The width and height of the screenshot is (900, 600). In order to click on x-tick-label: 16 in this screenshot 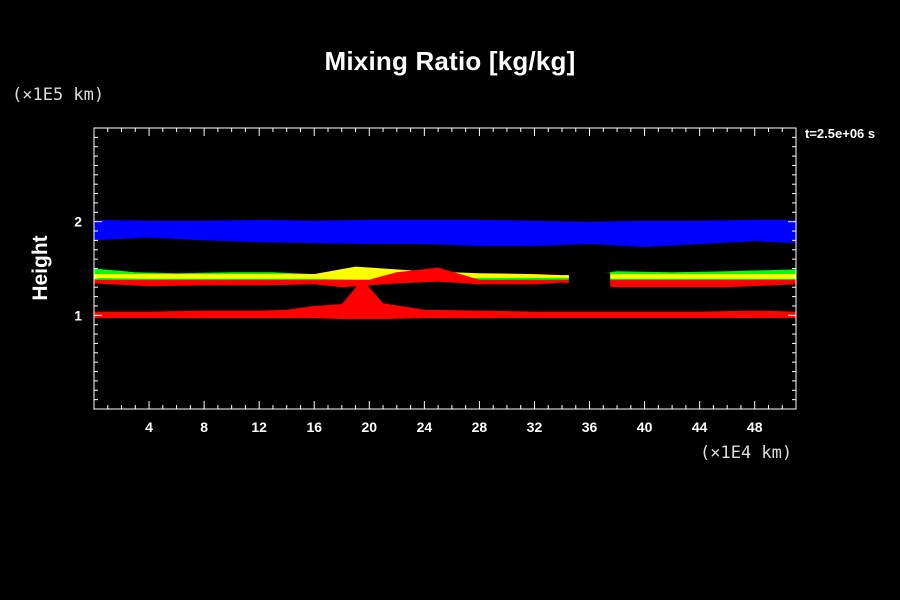, I will do `click(314, 427)`.